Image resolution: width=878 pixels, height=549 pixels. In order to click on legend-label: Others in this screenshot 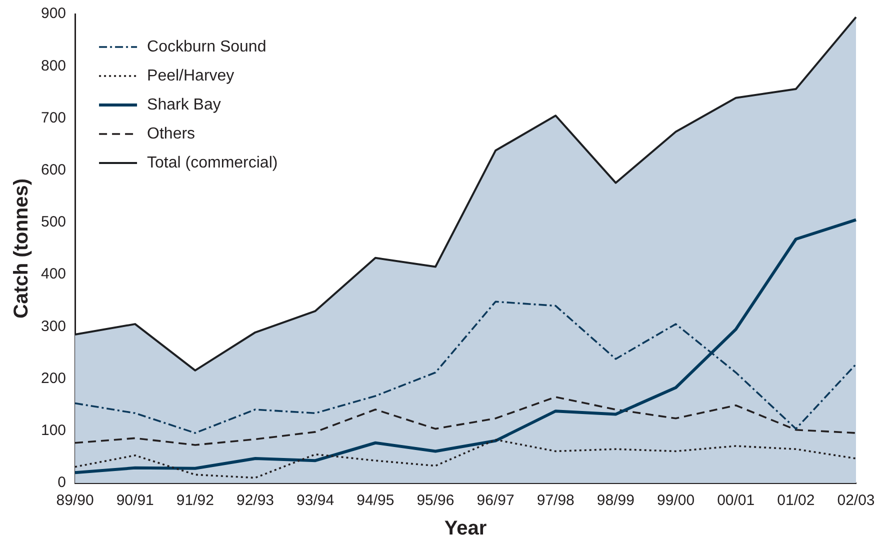, I will do `click(171, 133)`.